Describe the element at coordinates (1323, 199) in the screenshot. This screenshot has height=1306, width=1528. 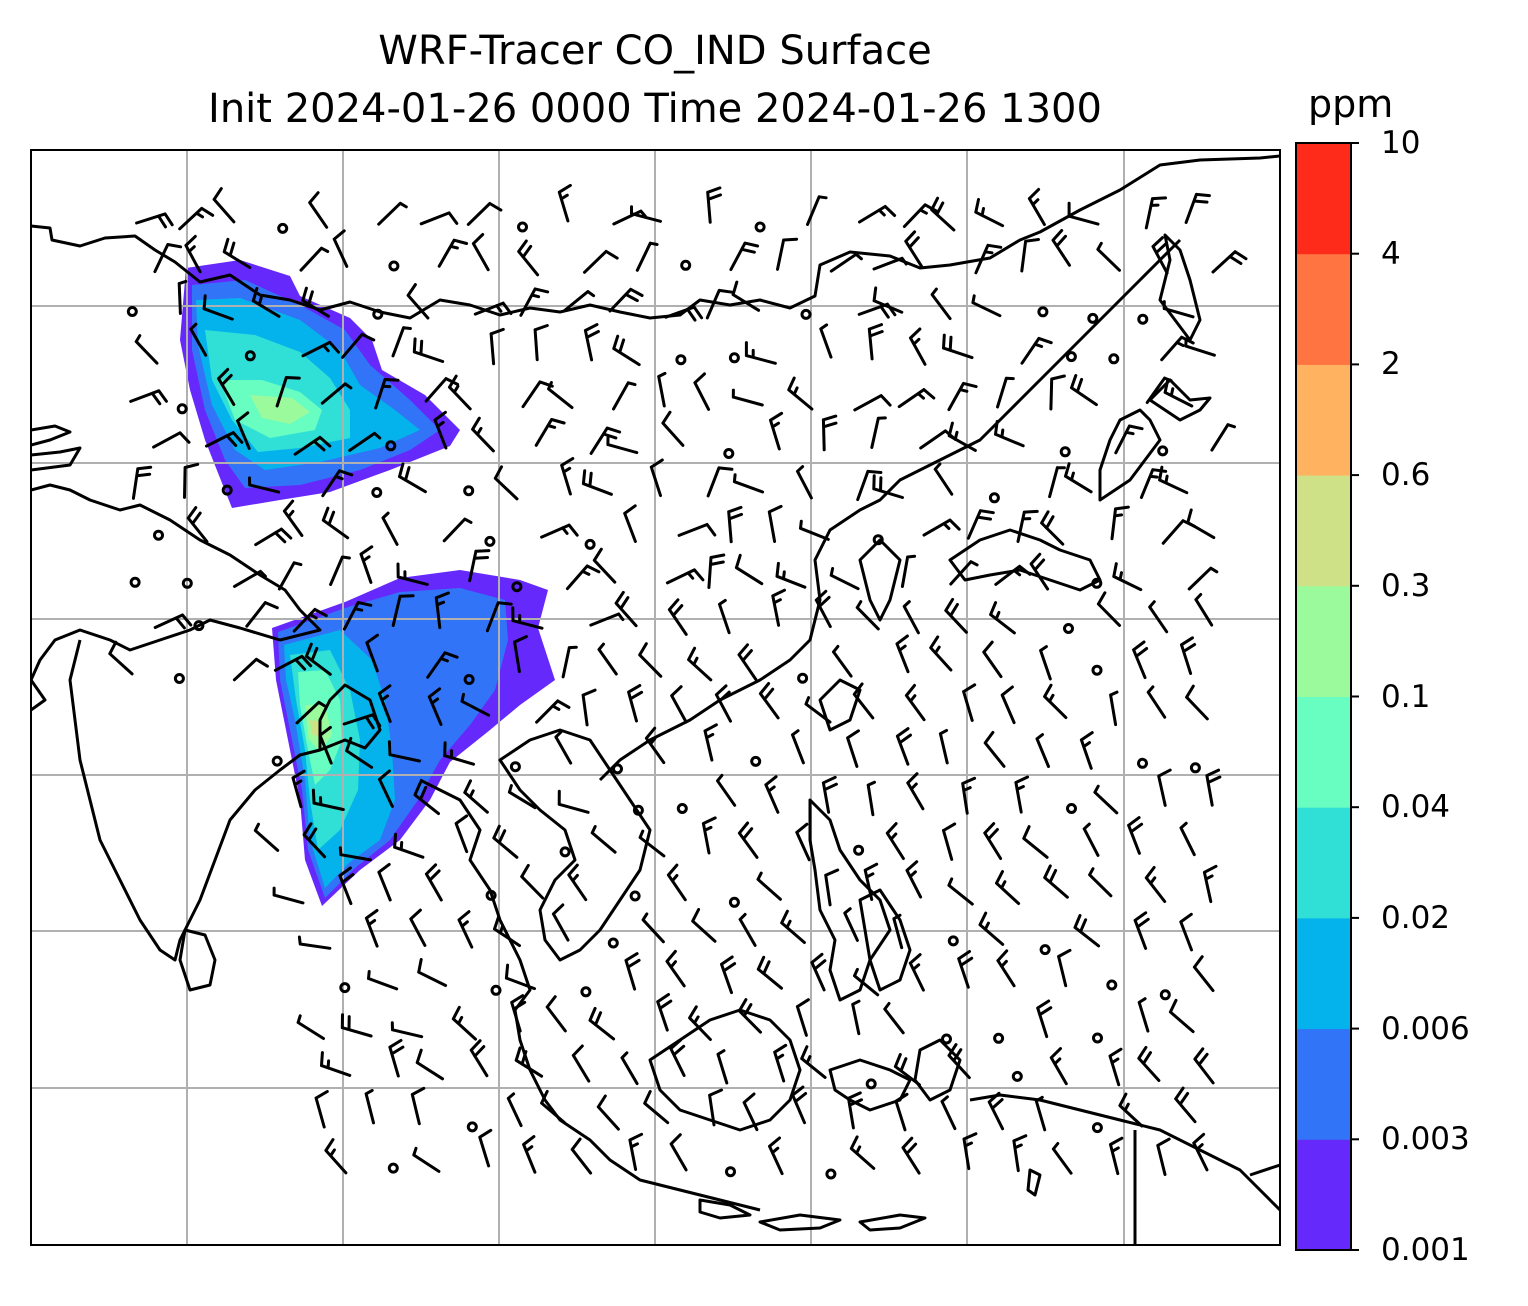
I see `colorbar-segment` at that location.